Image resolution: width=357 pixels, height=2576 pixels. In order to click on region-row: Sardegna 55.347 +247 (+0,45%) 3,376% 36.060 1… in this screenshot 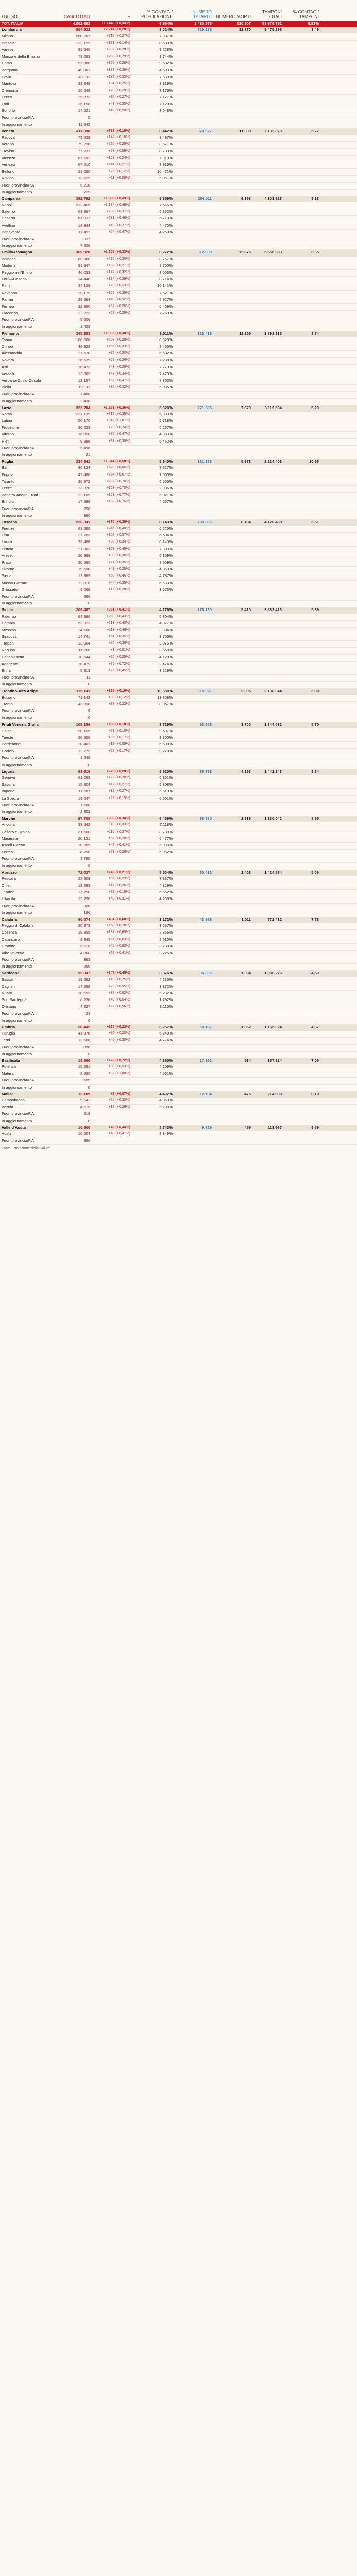, I will do `click(178, 973)`.